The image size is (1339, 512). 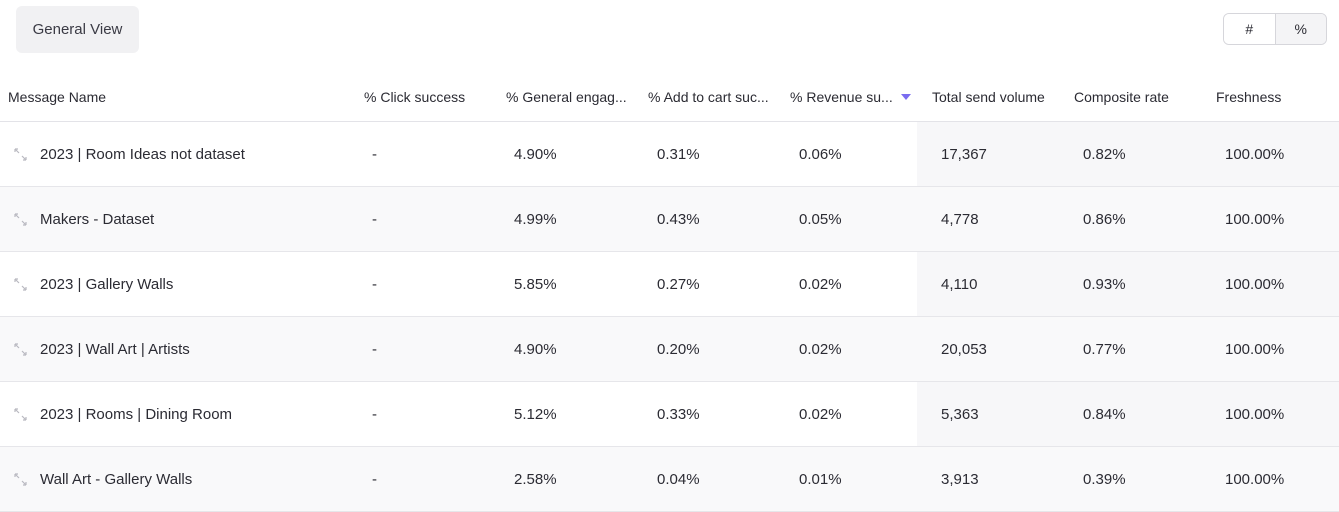 I want to click on column-header-total-send-volume: Total send volume, so click(x=988, y=96).